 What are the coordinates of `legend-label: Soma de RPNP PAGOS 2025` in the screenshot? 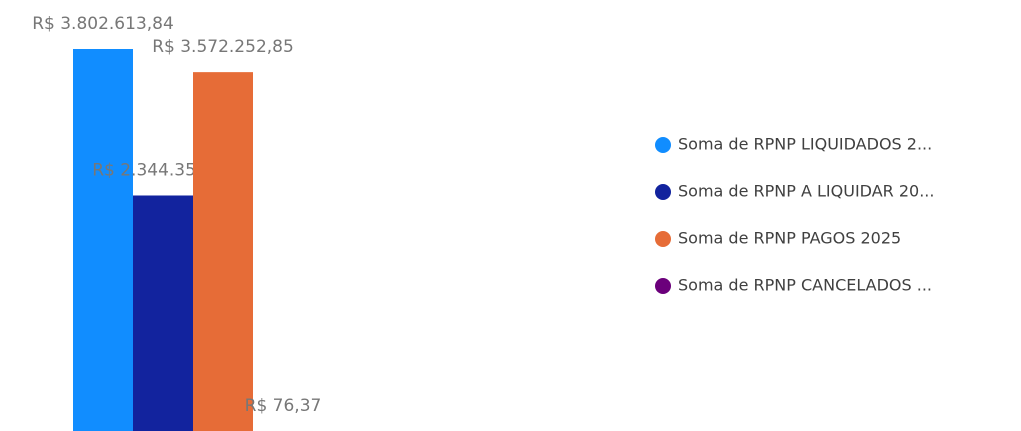 It's located at (789, 238).